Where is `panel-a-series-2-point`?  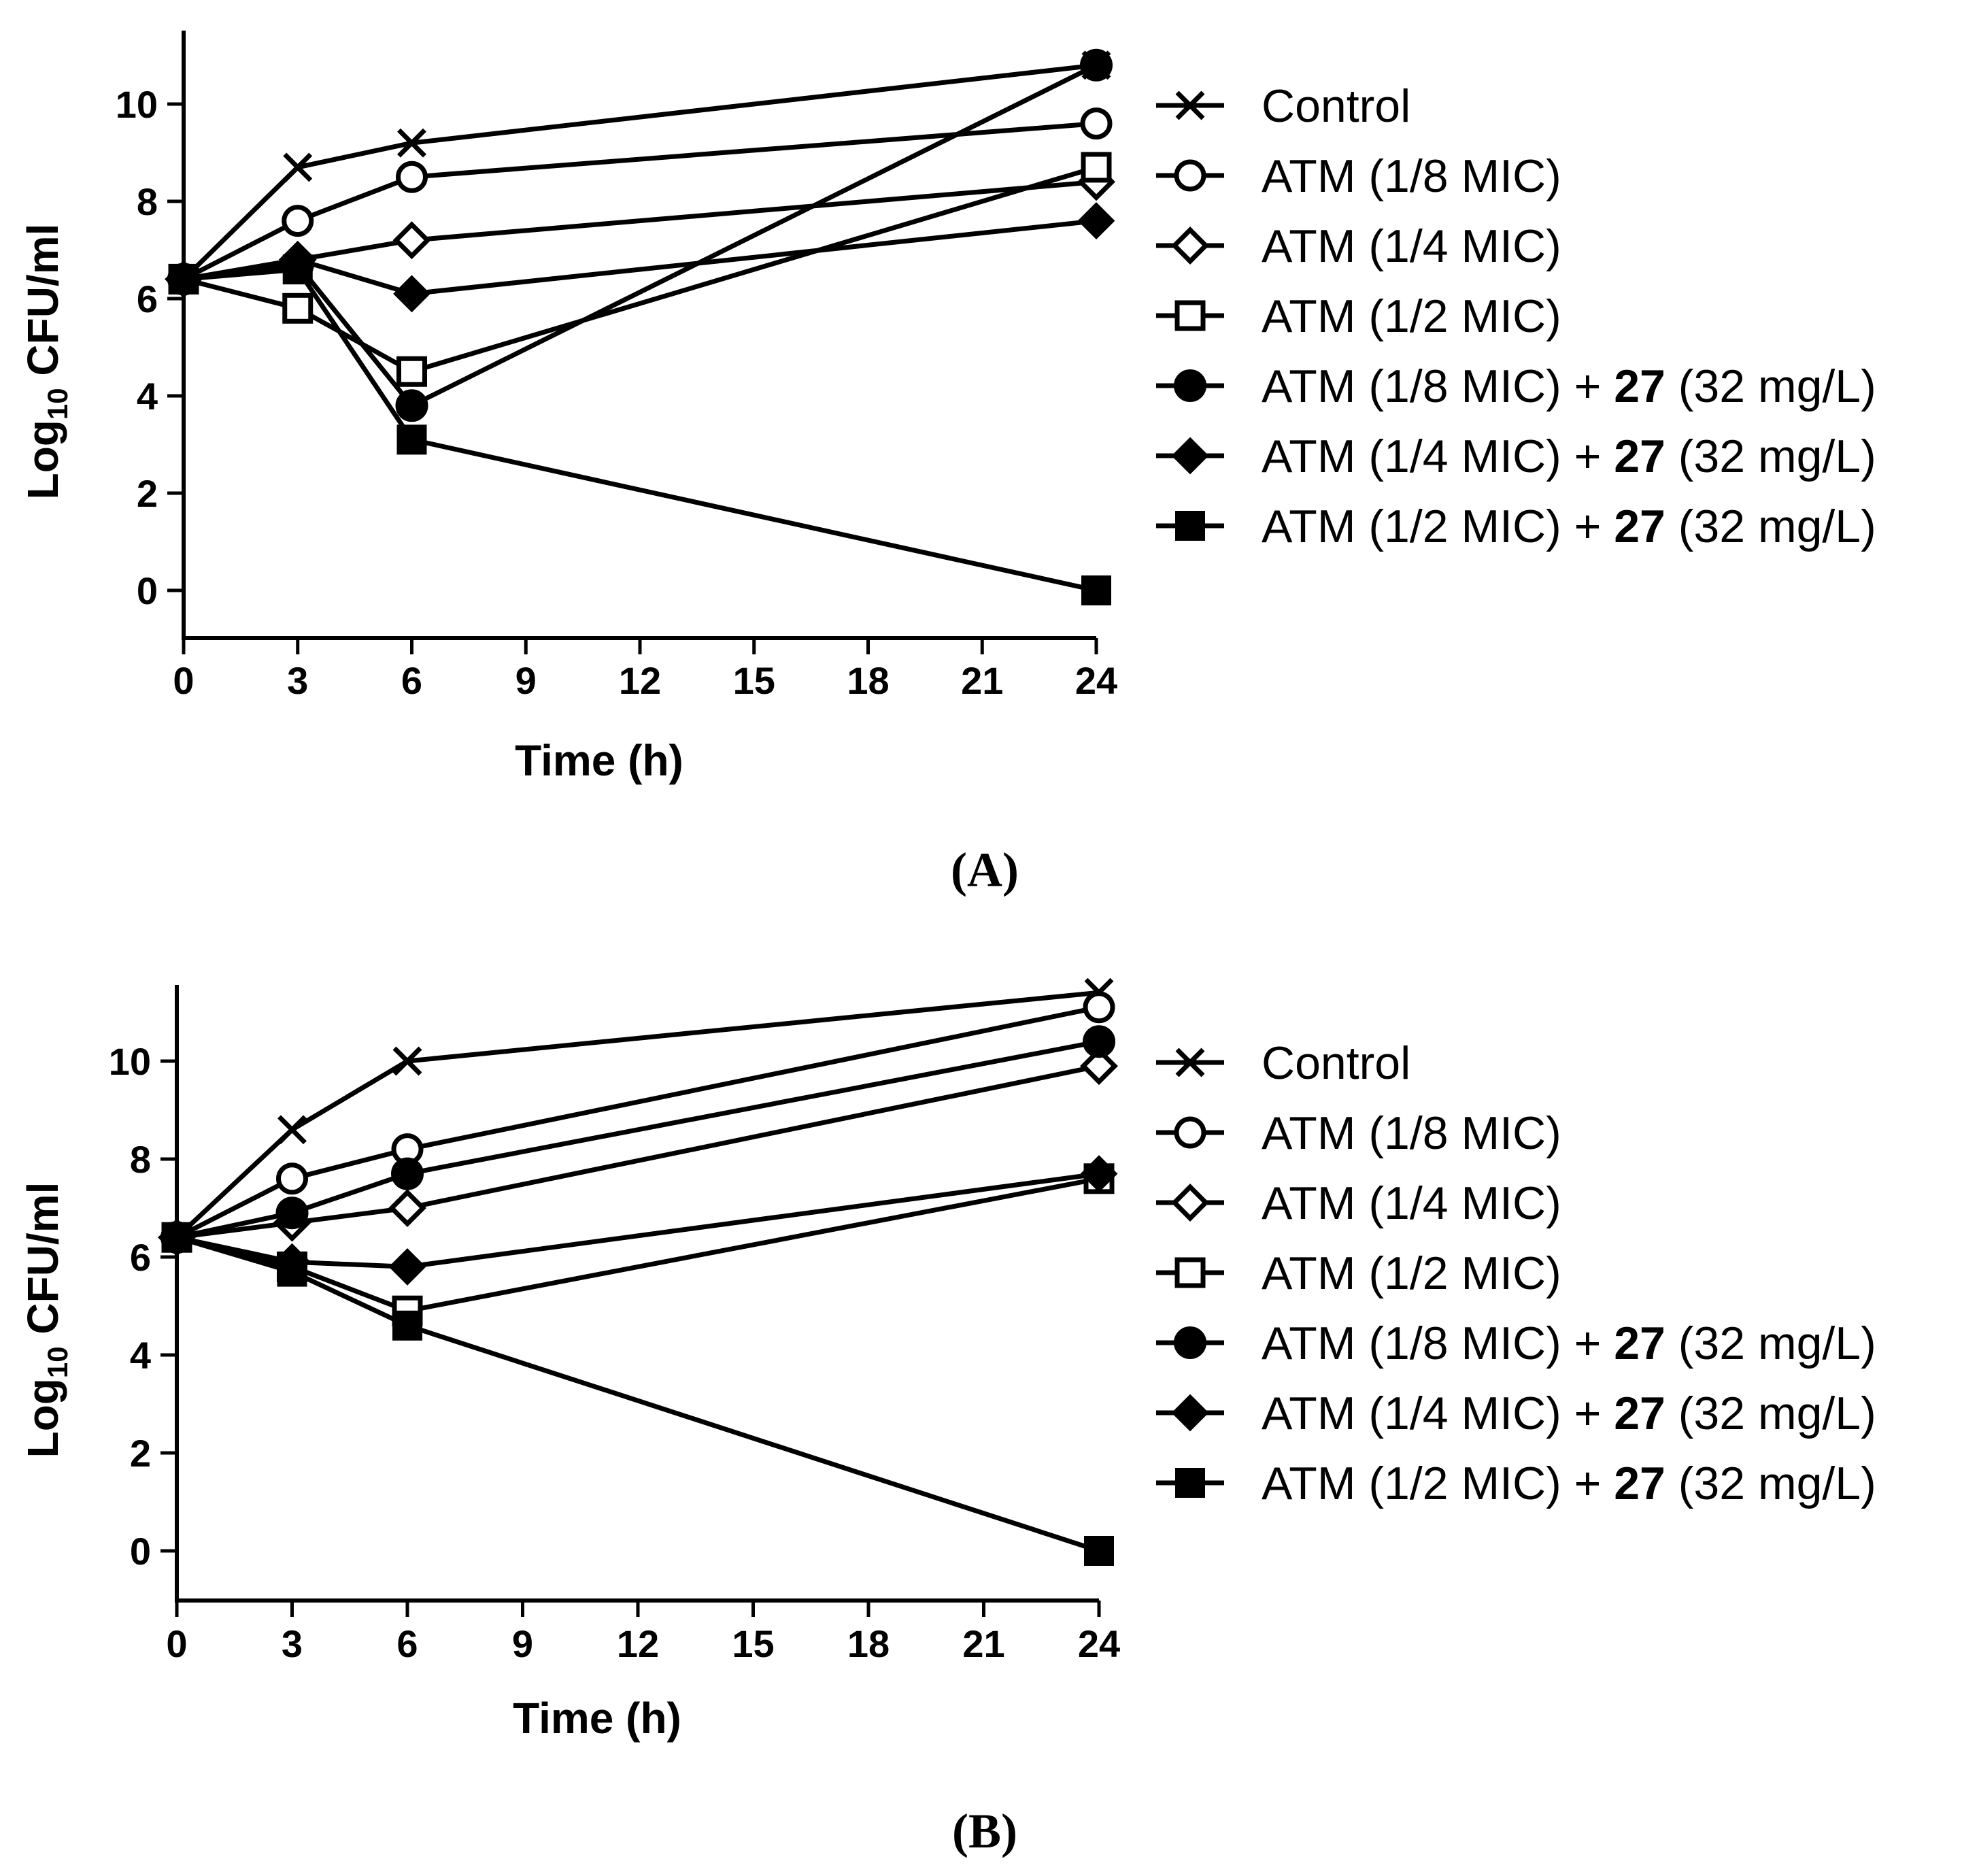 panel-a-series-2-point is located at coordinates (411, 240).